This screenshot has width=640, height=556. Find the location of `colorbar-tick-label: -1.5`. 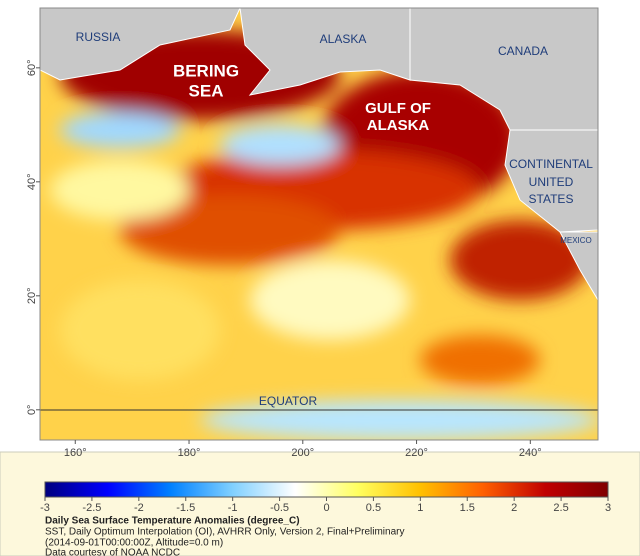

colorbar-tick-label: -1.5 is located at coordinates (185, 508).